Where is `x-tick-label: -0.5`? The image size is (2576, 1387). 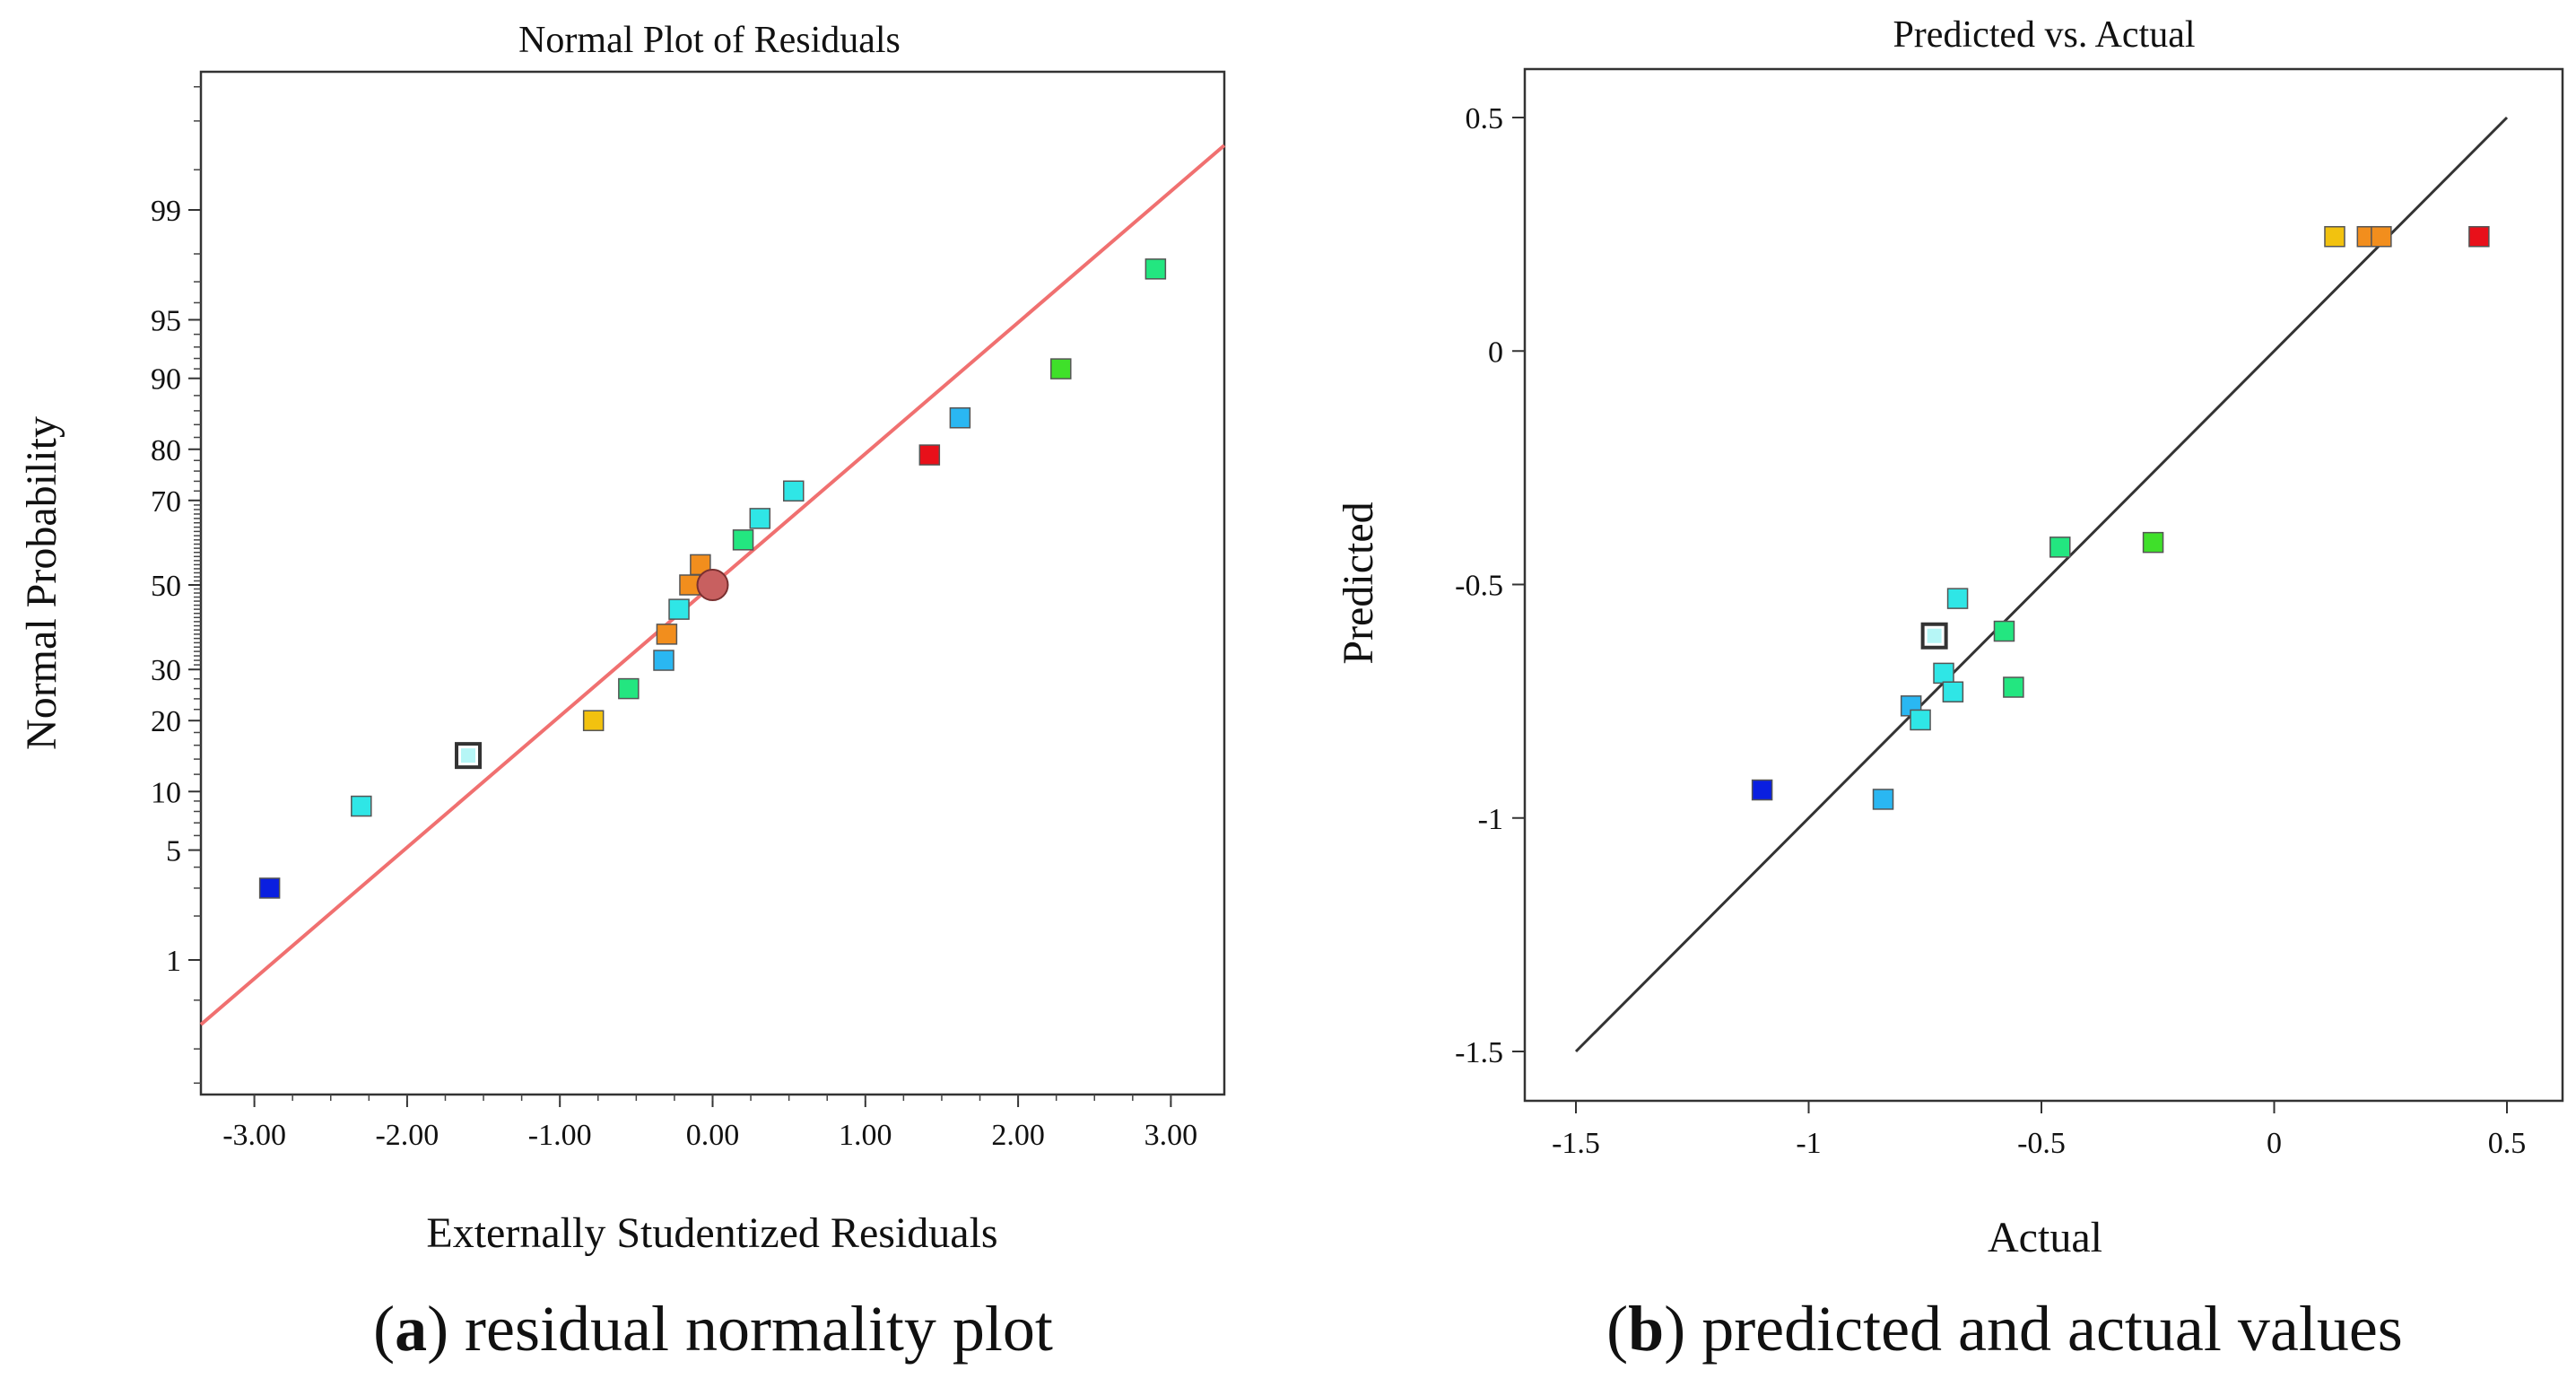 x-tick-label: -0.5 is located at coordinates (2041, 1143).